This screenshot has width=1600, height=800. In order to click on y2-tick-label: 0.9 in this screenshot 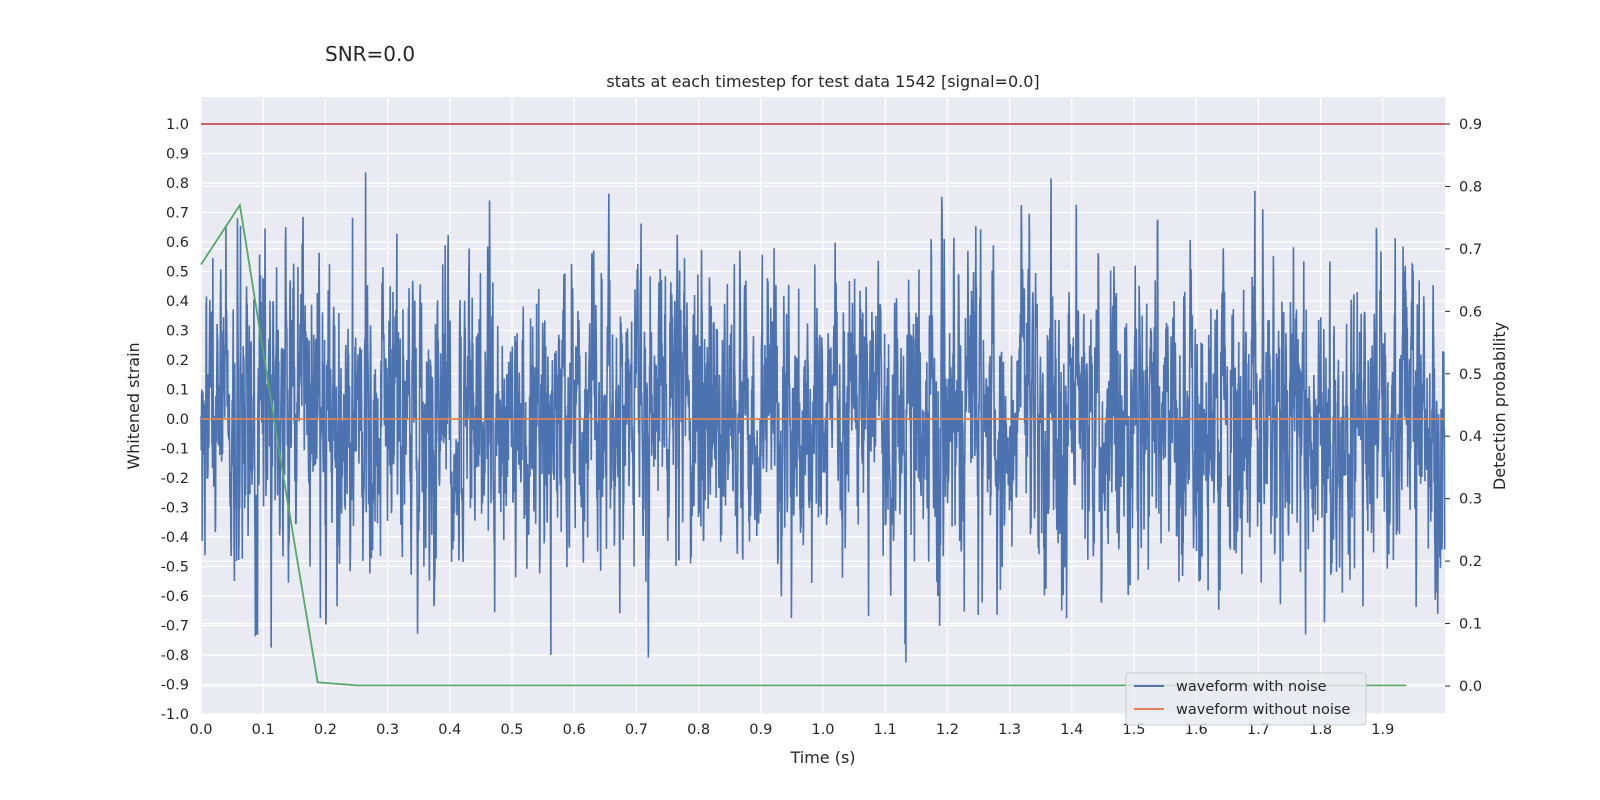, I will do `click(1470, 125)`.